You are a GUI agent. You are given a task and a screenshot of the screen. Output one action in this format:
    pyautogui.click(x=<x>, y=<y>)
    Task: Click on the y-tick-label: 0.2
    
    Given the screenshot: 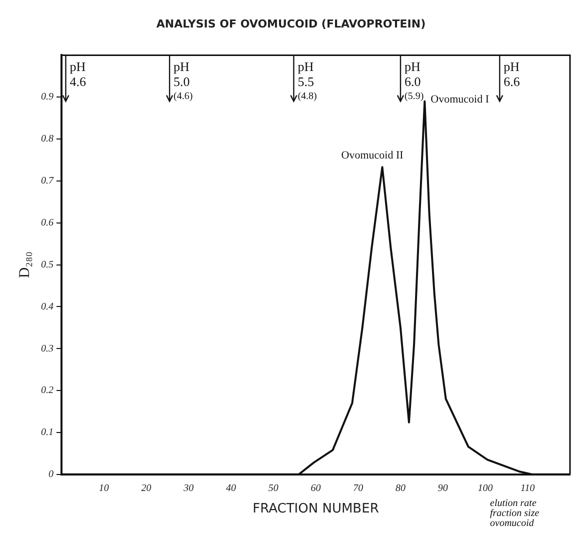 What is the action you would take?
    pyautogui.click(x=47, y=390)
    